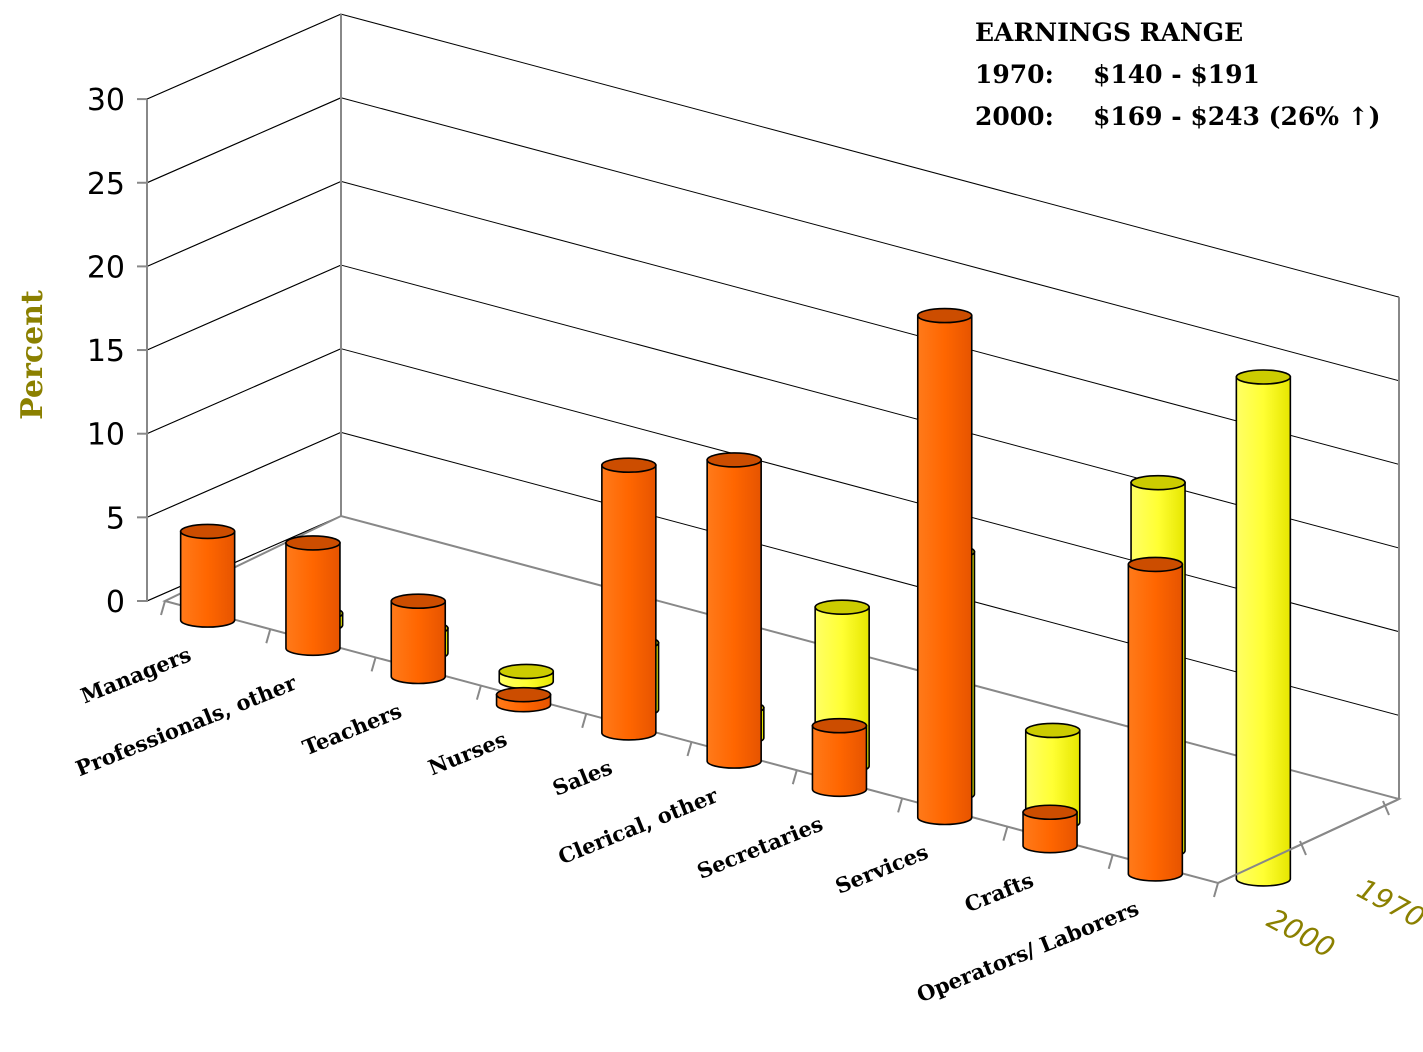 The width and height of the screenshot is (1423, 1052). Describe the element at coordinates (999, 892) in the screenshot. I see `category-label-8: Crafts` at that location.